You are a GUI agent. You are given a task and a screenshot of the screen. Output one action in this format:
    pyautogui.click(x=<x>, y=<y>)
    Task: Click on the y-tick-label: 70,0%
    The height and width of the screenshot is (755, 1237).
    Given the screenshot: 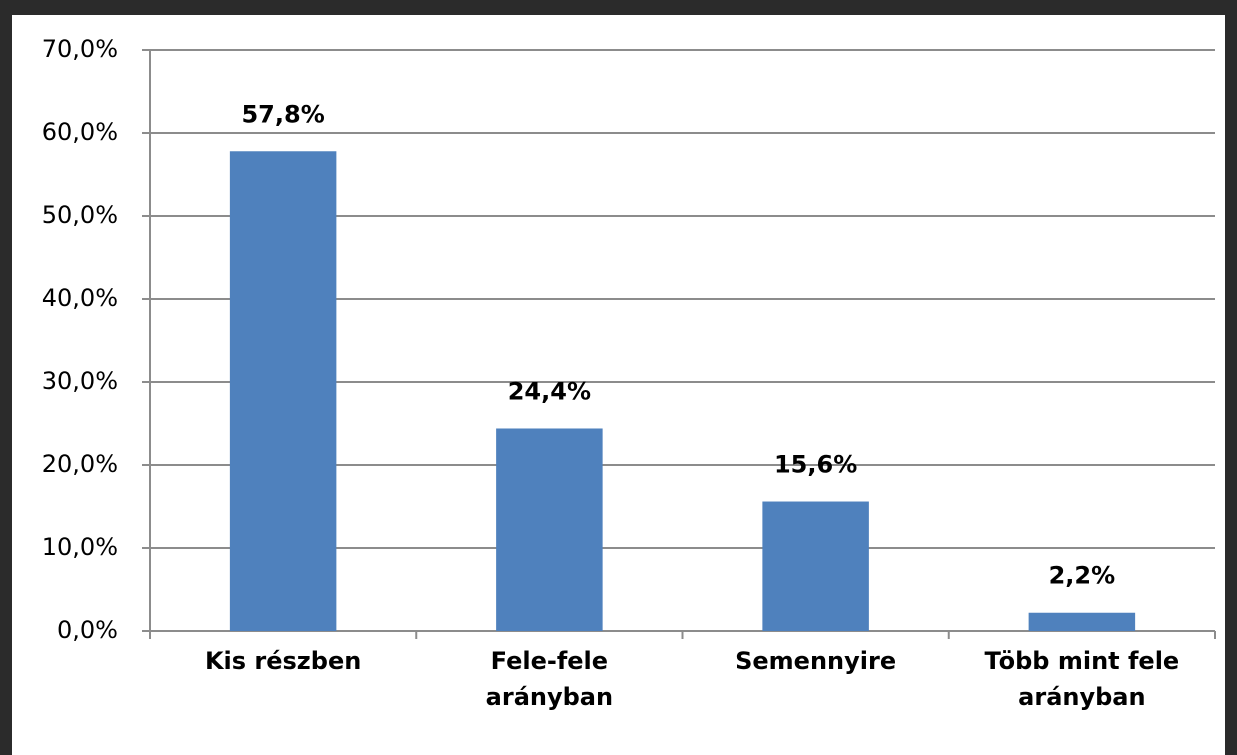 What is the action you would take?
    pyautogui.click(x=80, y=49)
    